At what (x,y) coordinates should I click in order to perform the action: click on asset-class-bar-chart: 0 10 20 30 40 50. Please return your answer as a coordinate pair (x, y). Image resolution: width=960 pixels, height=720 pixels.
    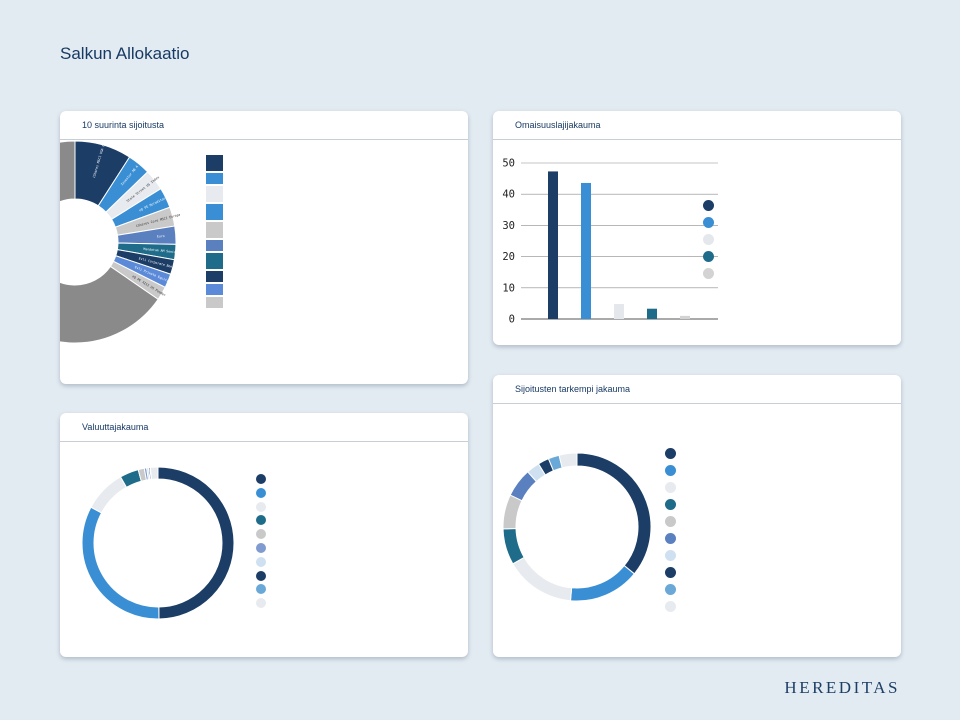
    Looking at the image, I should click on (610, 242).